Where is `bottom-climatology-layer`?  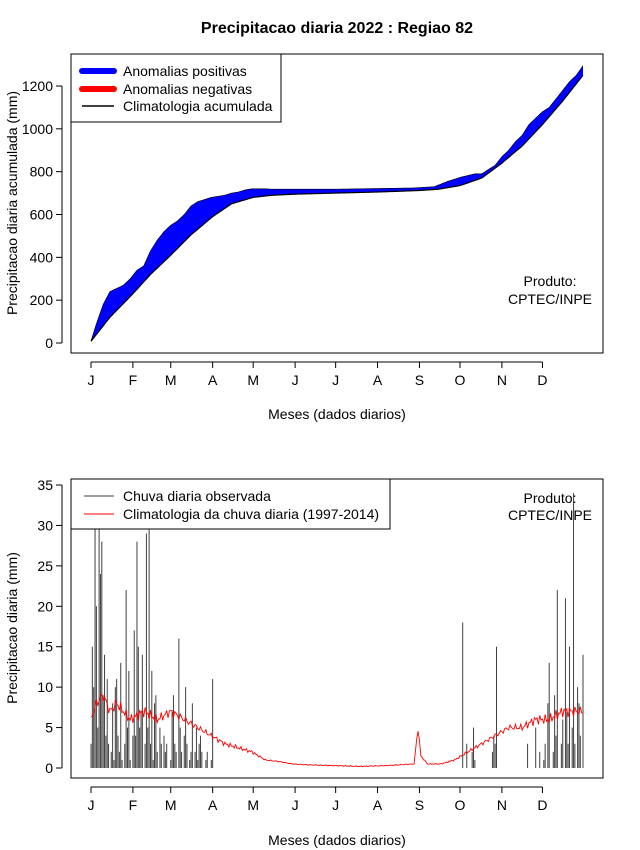
bottom-climatology-layer is located at coordinates (337, 730).